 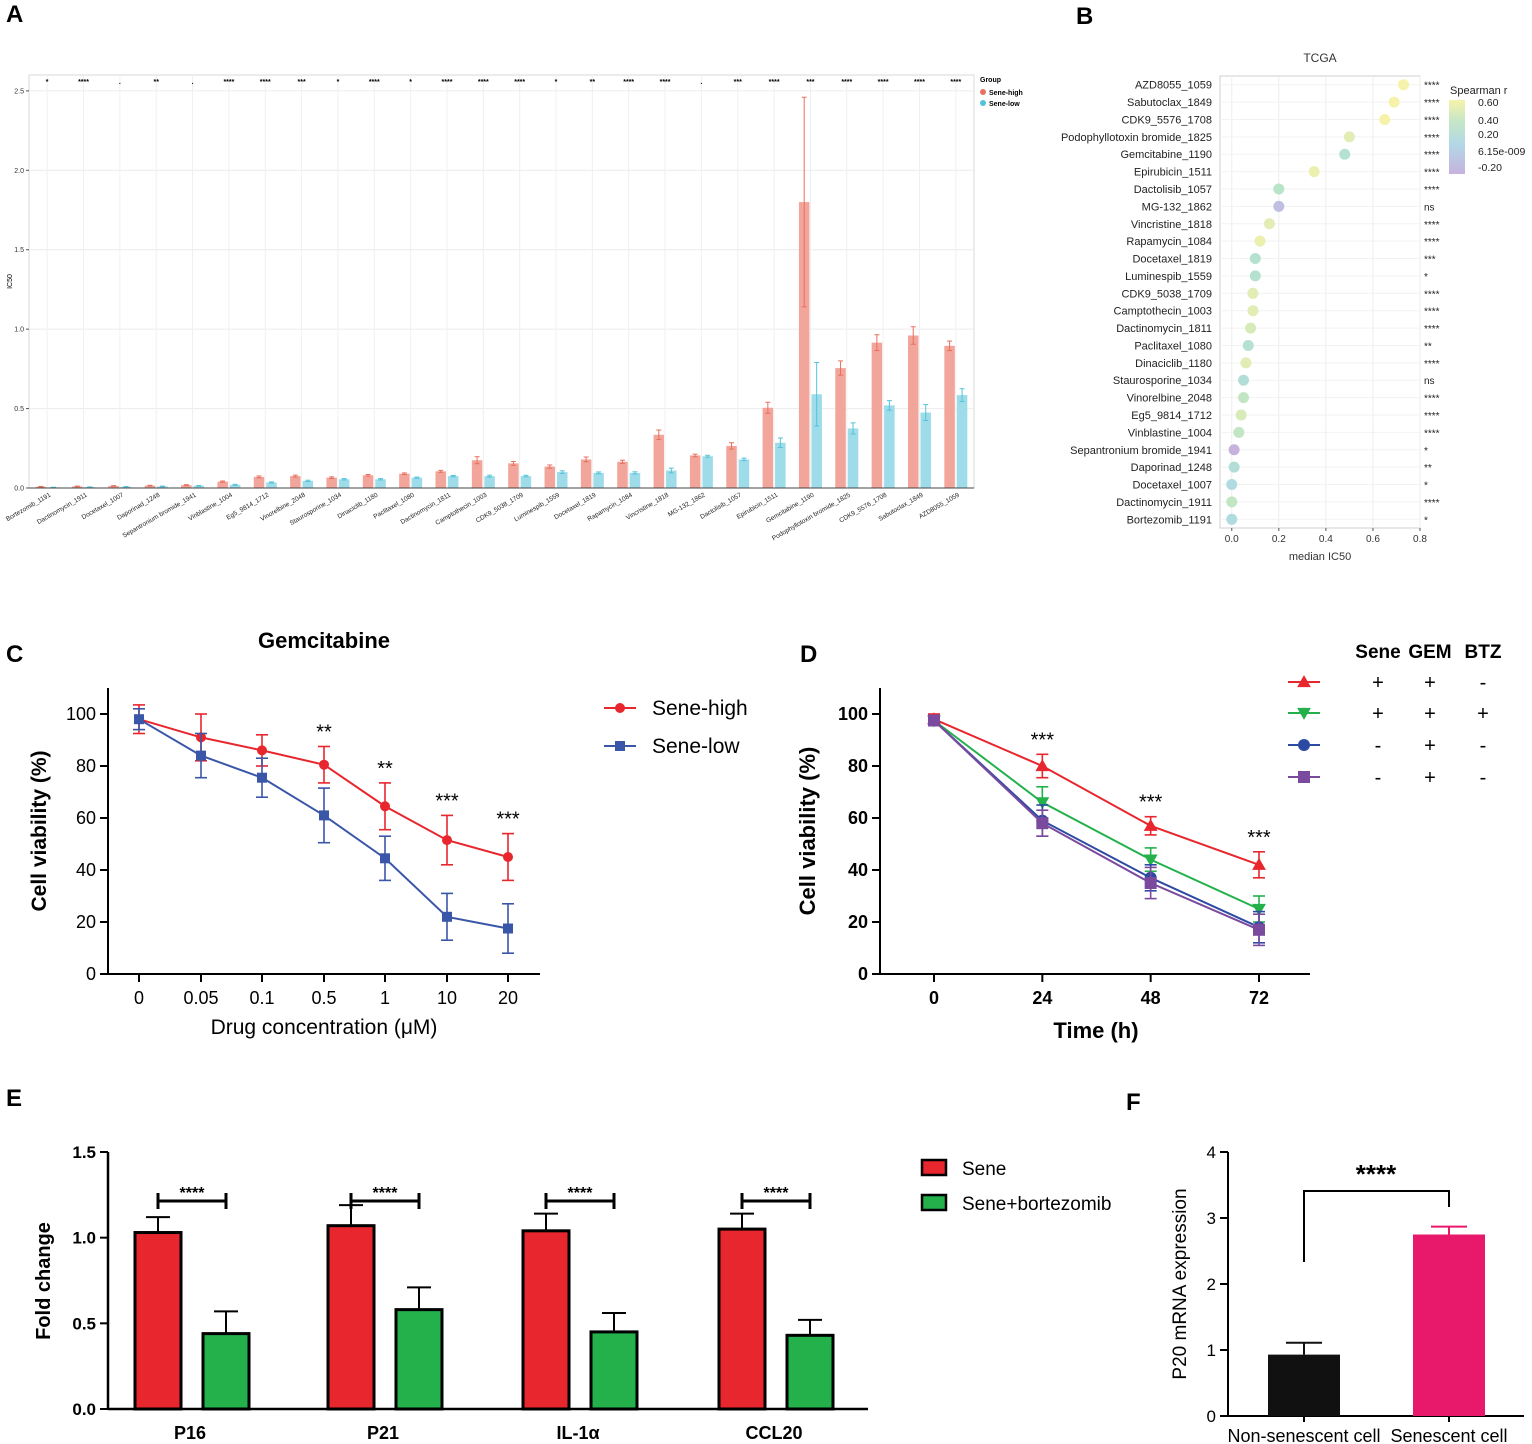 I want to click on x-tick-label: 0, so click(x=139, y=998).